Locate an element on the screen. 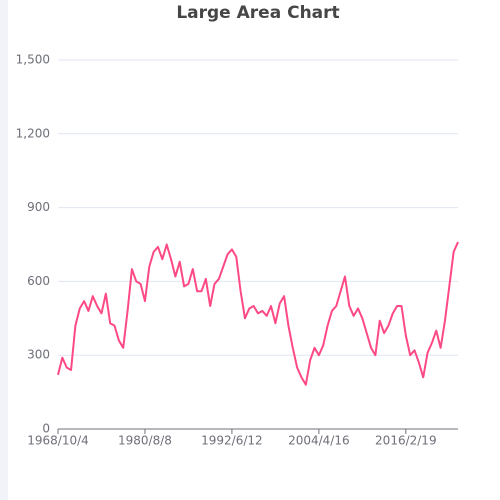  x-tick-label: 2004/4/16 is located at coordinates (319, 441).